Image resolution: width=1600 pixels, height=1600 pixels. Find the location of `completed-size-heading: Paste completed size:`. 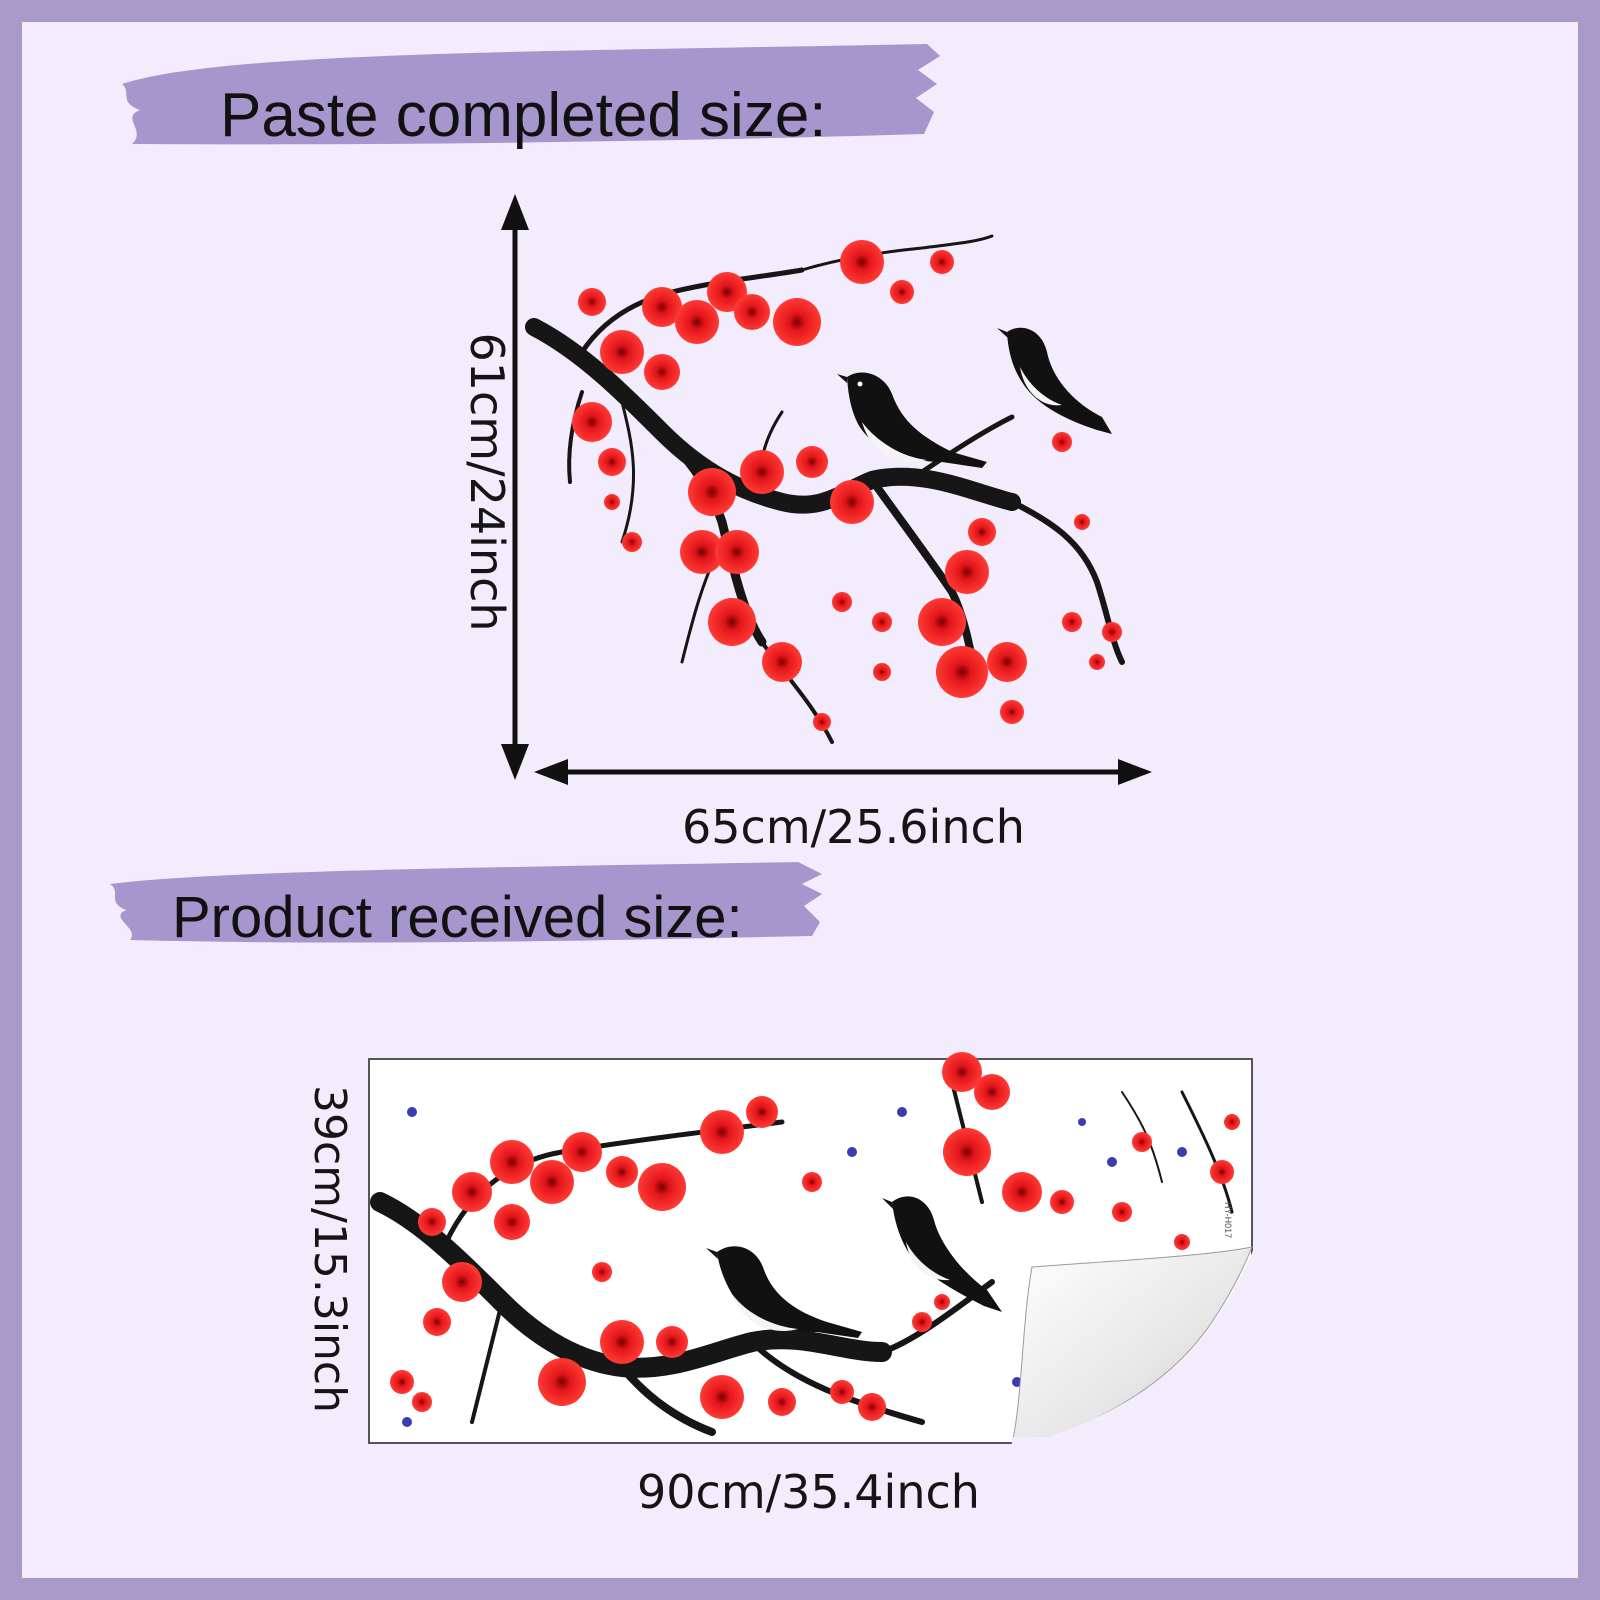

completed-size-heading: Paste completed size: is located at coordinates (523, 115).